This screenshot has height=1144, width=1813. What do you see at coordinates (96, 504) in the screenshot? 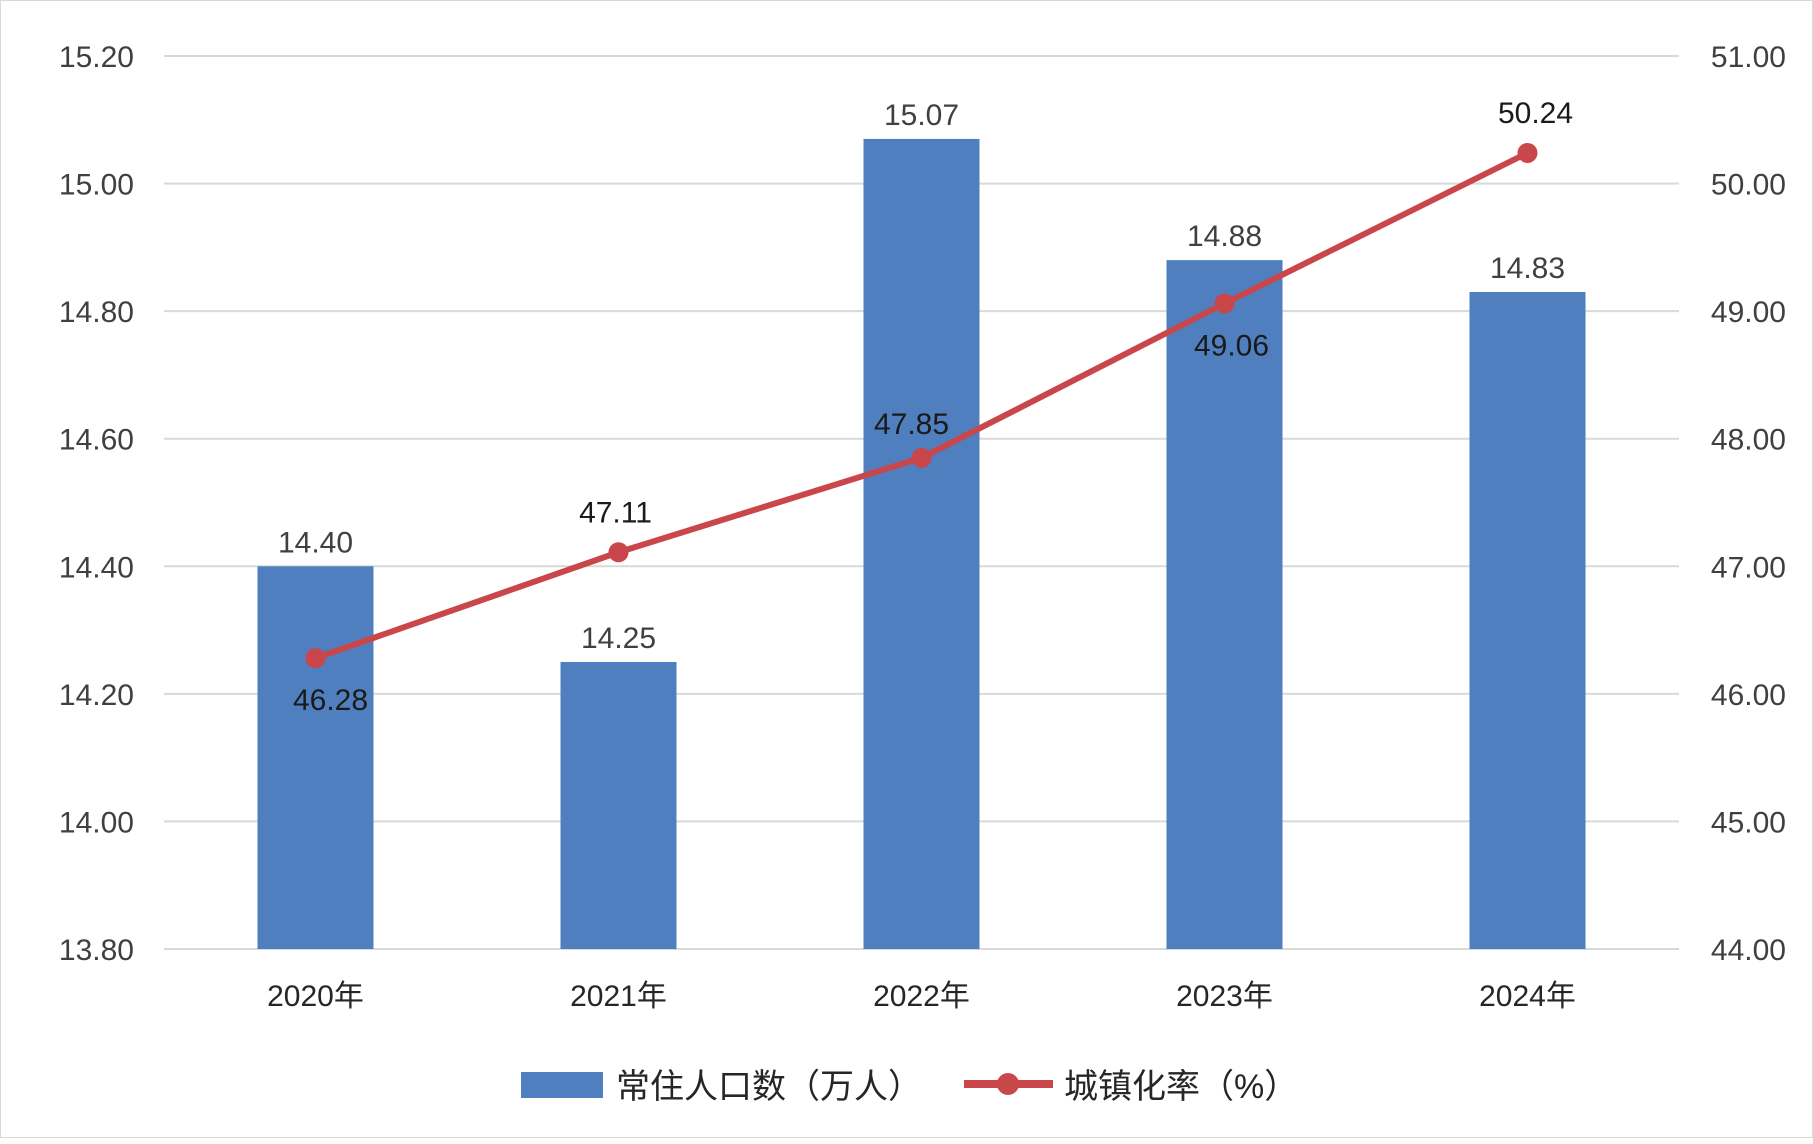
I see `left-axis: 15.20 15.00 14.80 14.60 14.40 14.20 14.00 13.80` at bounding box center [96, 504].